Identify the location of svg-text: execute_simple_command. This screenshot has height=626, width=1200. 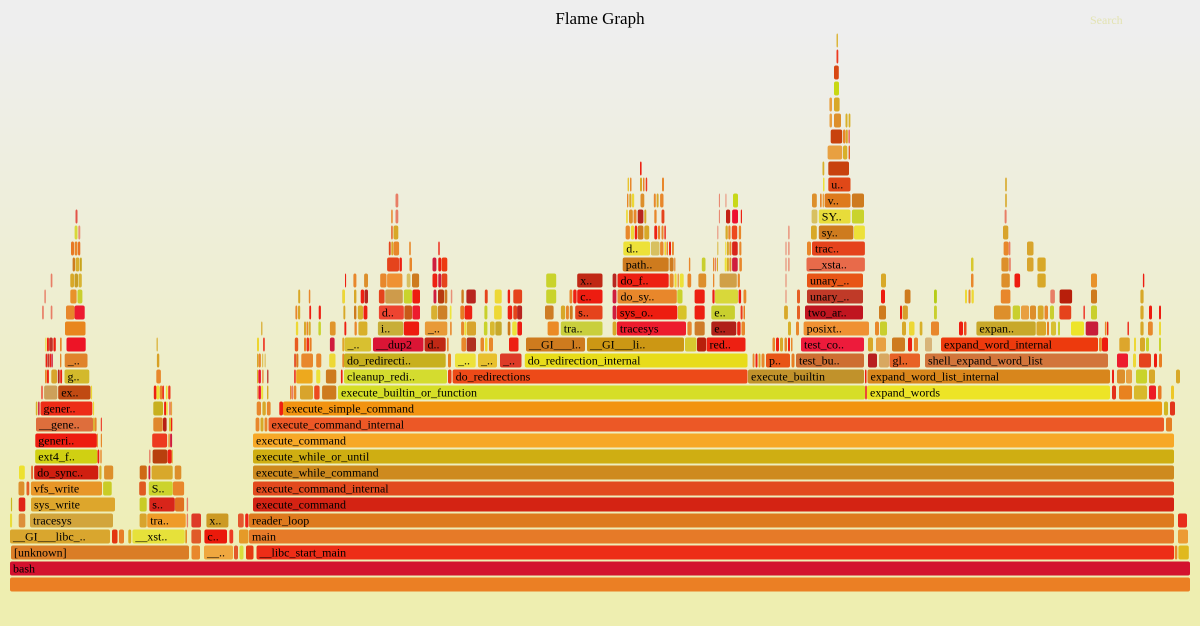
(350, 409).